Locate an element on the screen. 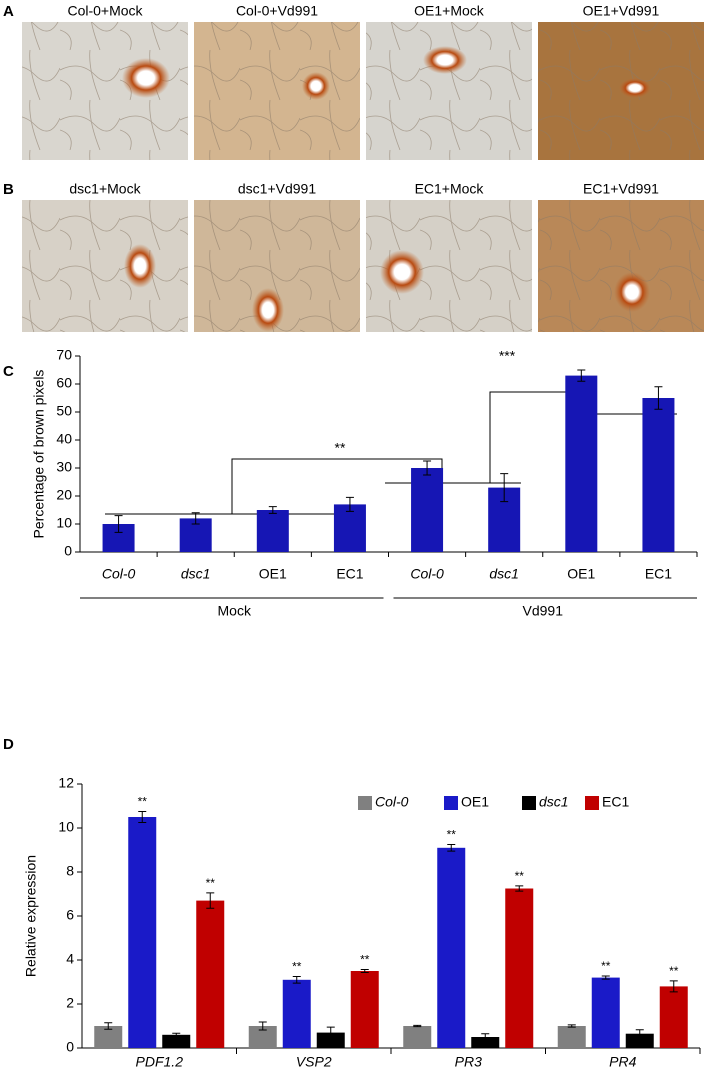 This screenshot has height=1071, width=709. y-tick-label: 8 is located at coordinates (70, 871).